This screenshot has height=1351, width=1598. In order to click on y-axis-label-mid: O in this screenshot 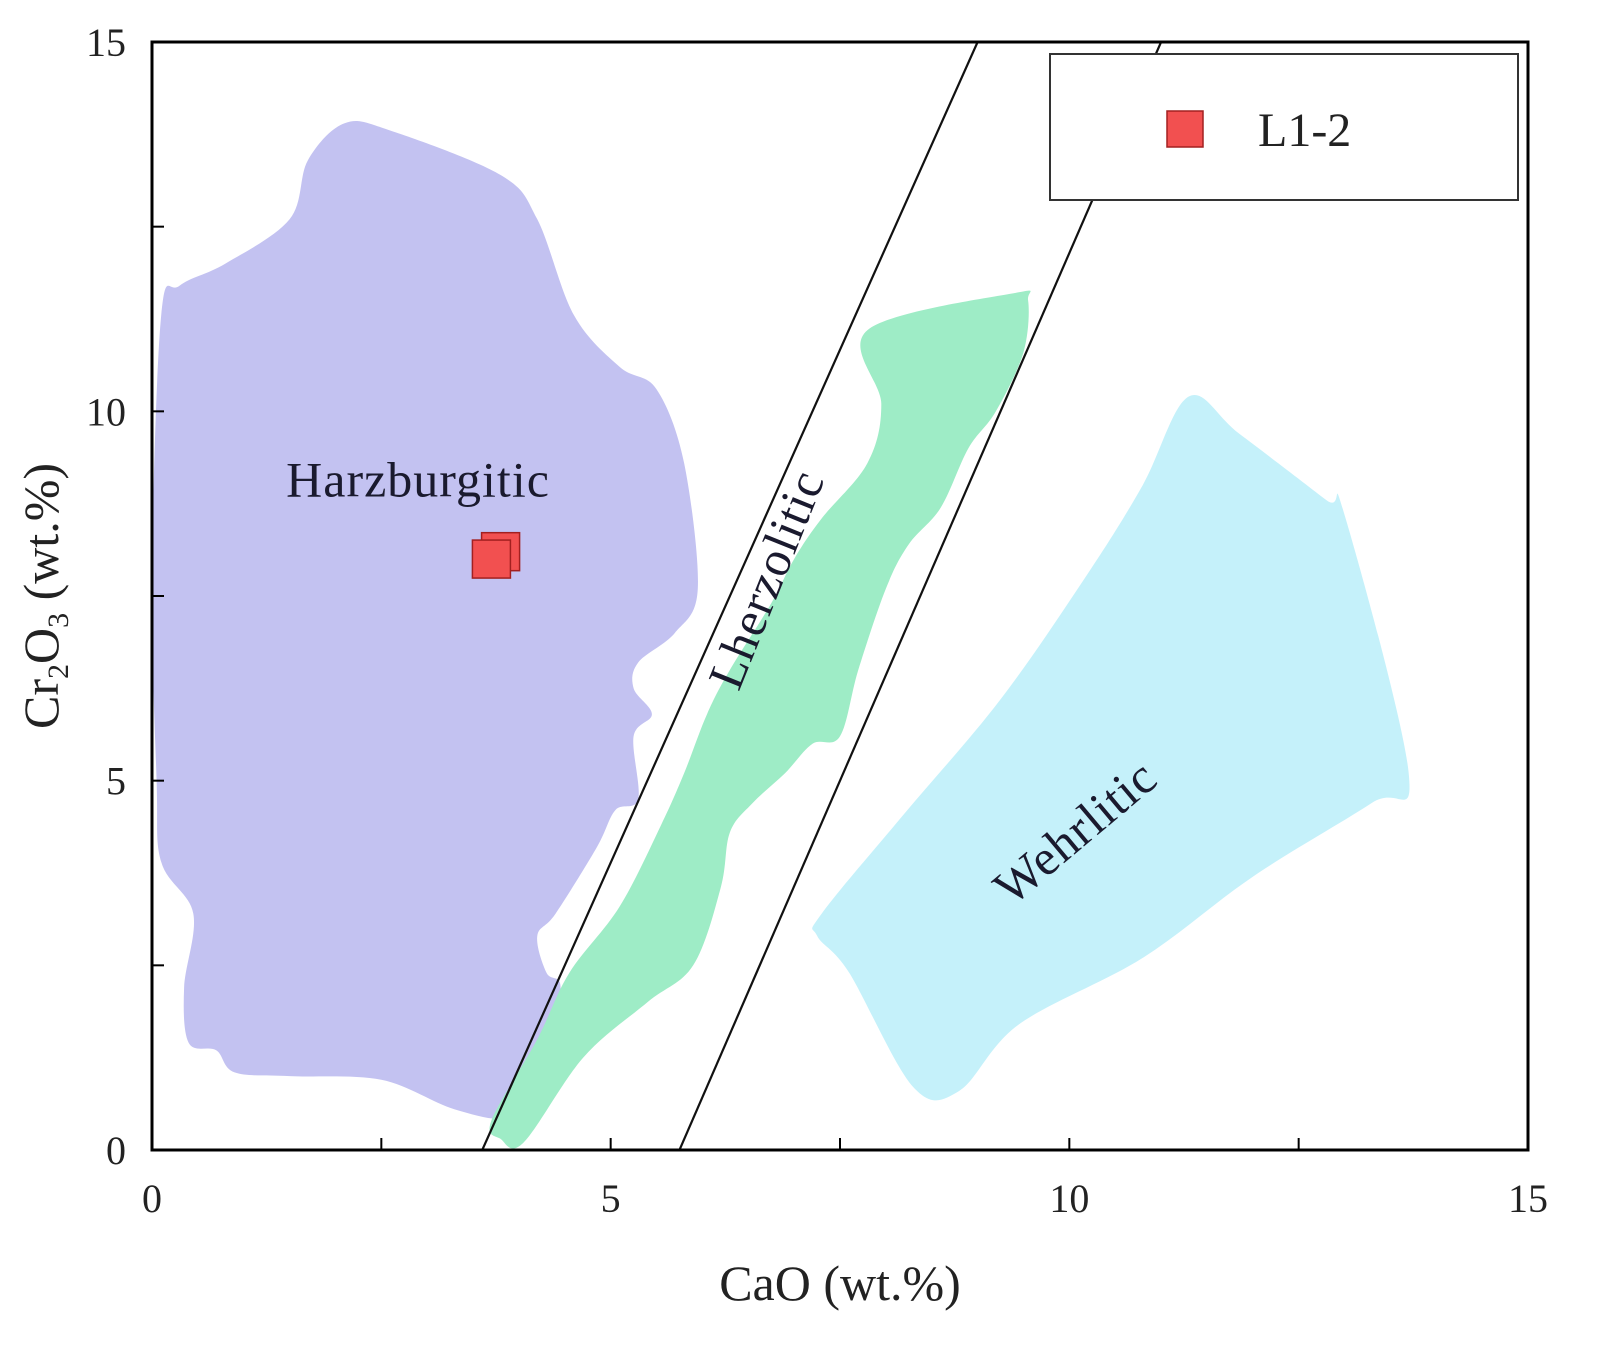, I will do `click(41, 646)`.